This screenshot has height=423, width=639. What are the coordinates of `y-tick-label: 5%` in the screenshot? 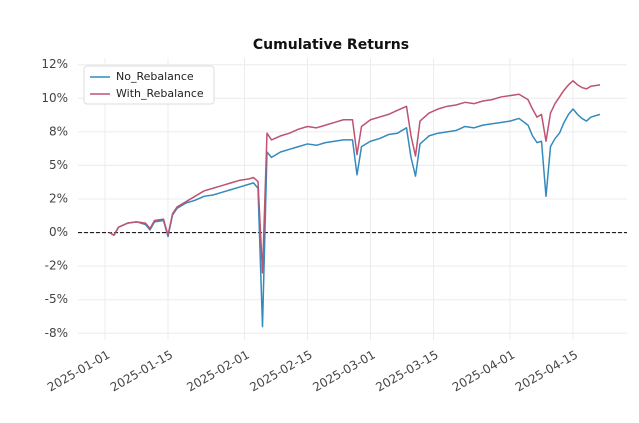 It's located at (58, 165).